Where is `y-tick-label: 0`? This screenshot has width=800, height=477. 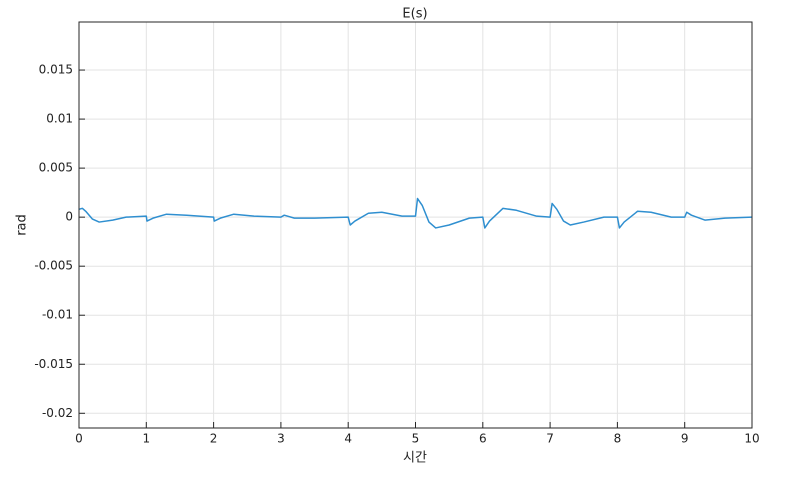 y-tick-label: 0 is located at coordinates (69, 217).